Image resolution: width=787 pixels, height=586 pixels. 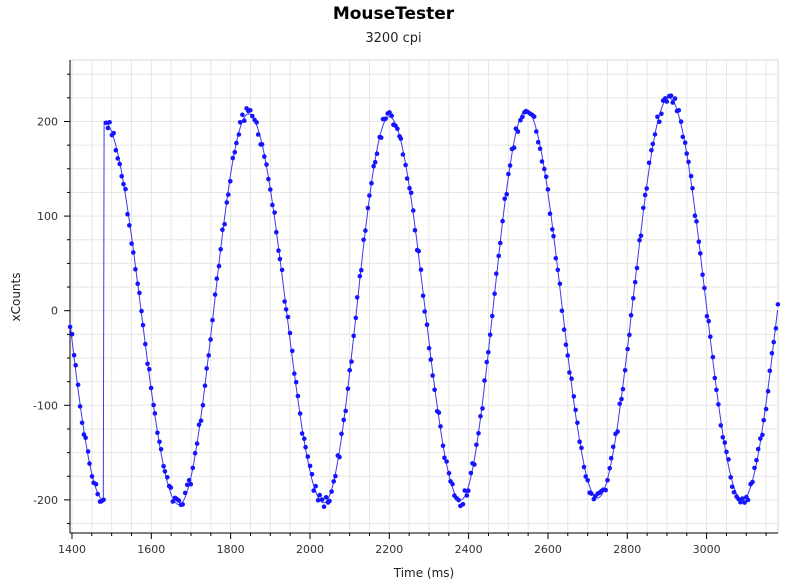 I want to click on y-tick-label: -100, so click(x=45, y=405).